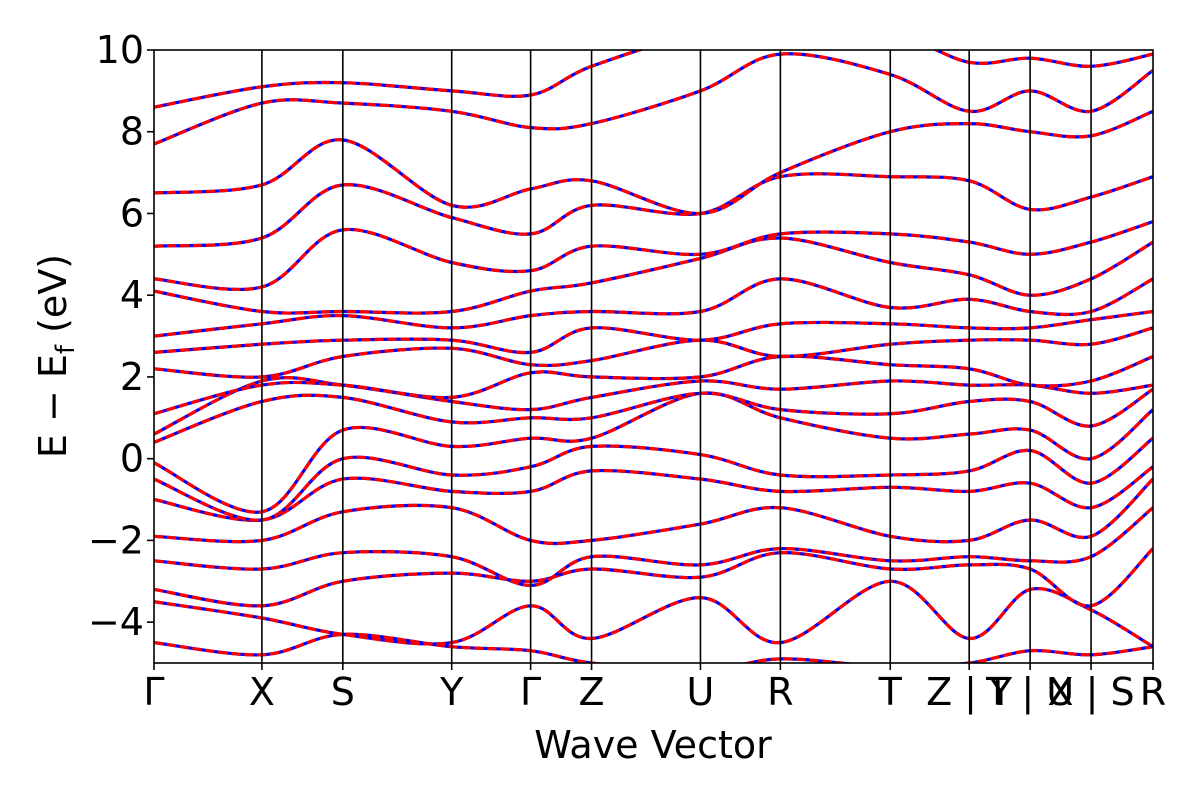  I want to click on x-tick-label: S, so click(343, 692).